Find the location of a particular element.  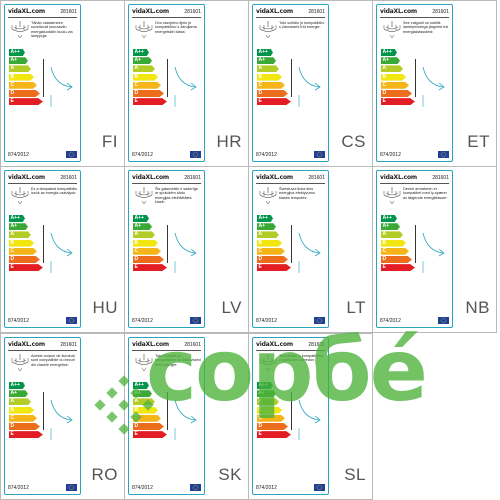

language-code: HR is located at coordinates (229, 141).